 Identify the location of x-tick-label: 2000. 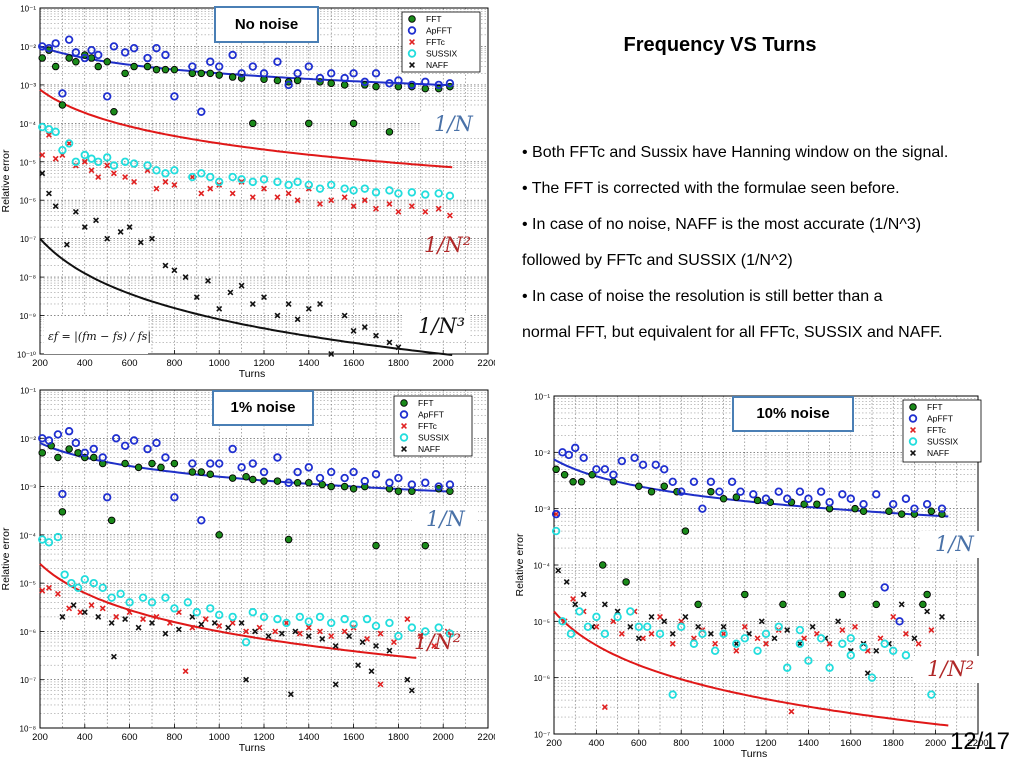
(935, 743).